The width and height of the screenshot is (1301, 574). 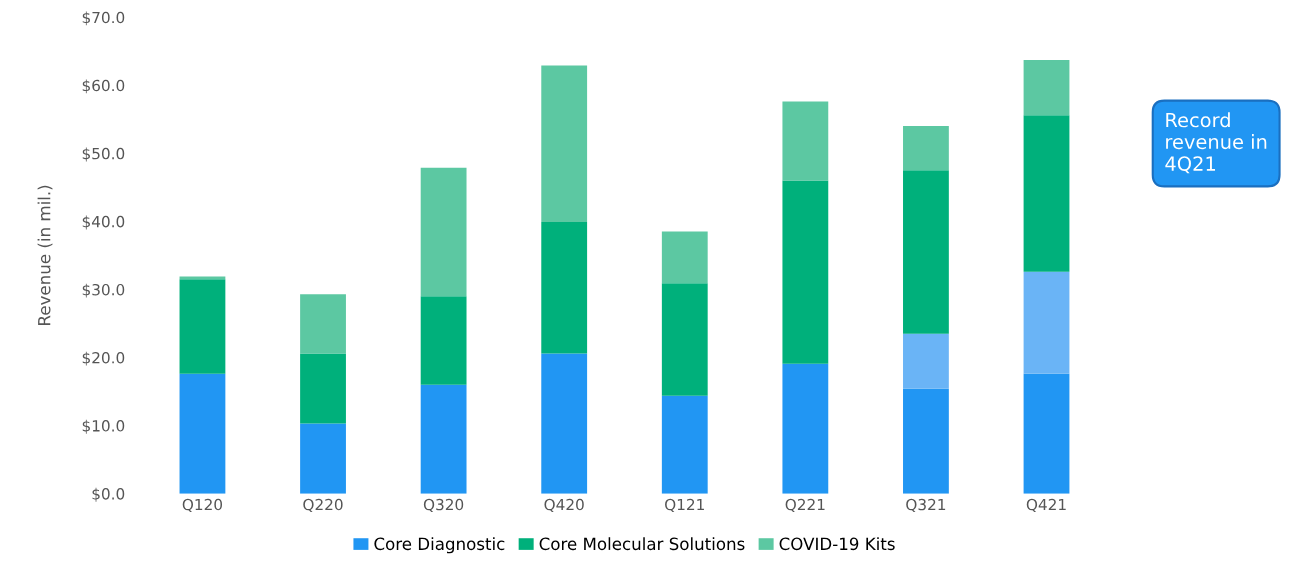 I want to click on legend-label: Core Molecular Solutions, so click(x=642, y=544).